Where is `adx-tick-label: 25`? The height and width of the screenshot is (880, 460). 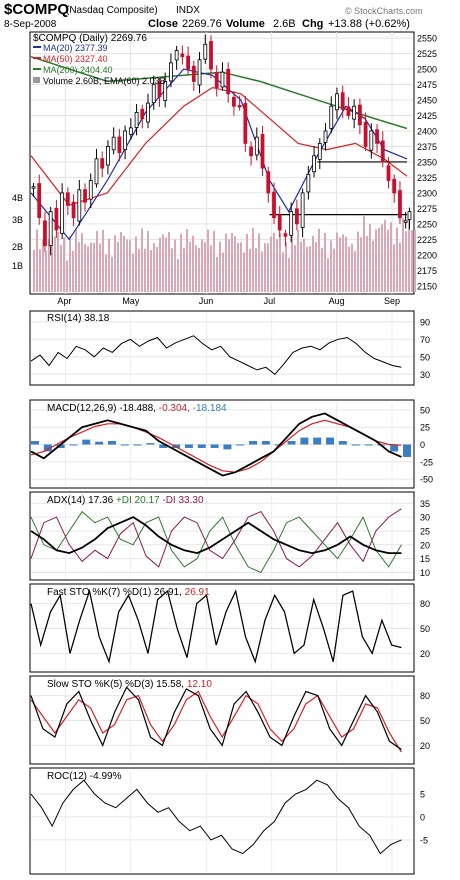
adx-tick-label: 25 is located at coordinates (425, 531).